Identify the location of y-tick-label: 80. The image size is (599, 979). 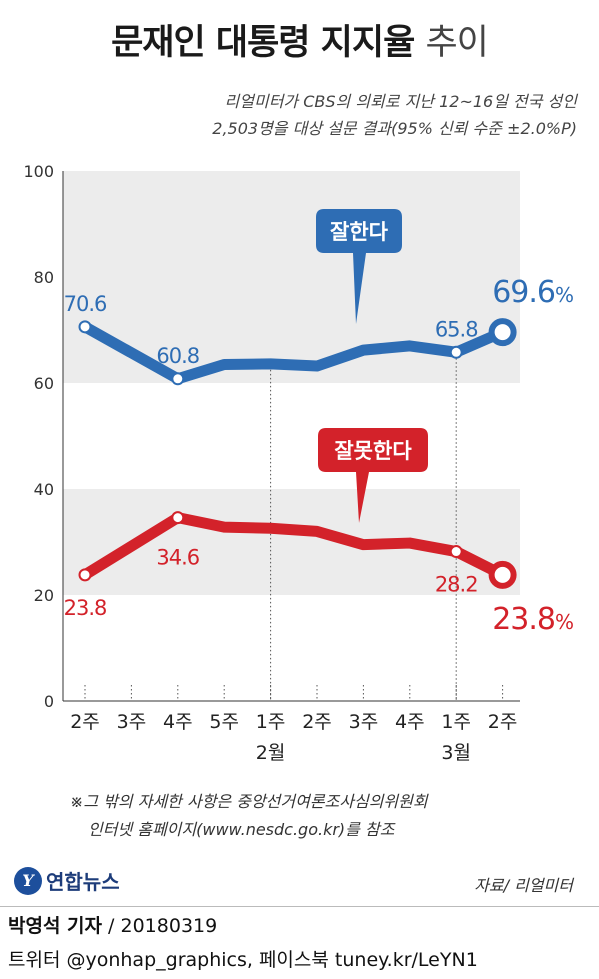
(44, 277).